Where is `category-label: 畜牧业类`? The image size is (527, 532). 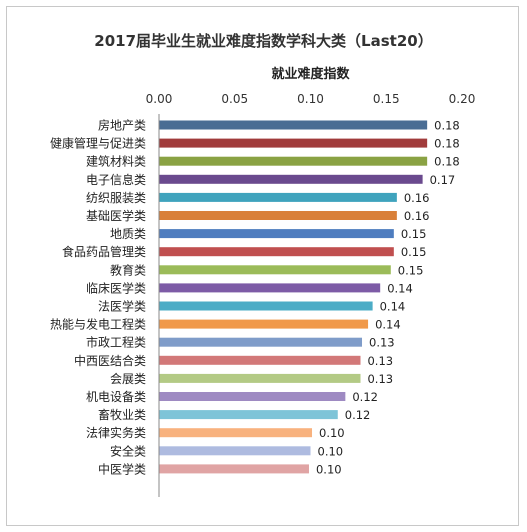 category-label: 畜牧业类 is located at coordinates (122, 414).